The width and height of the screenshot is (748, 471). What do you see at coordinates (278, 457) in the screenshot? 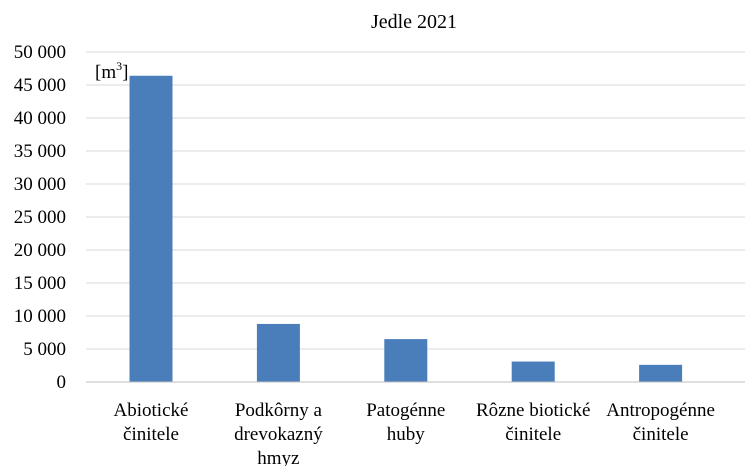
I see `x-category-label-line: hmyz` at bounding box center [278, 457].